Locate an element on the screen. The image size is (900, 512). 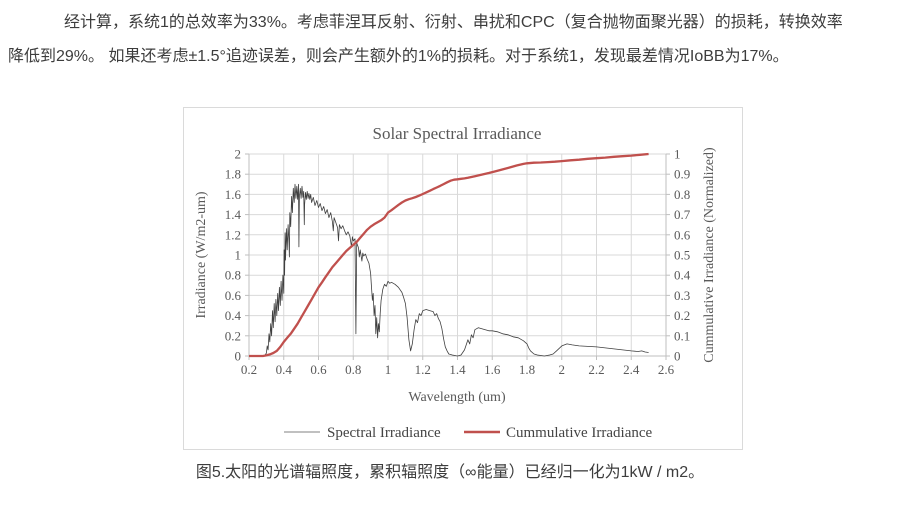
y-tick-label-left: 1.6 is located at coordinates (233, 194).